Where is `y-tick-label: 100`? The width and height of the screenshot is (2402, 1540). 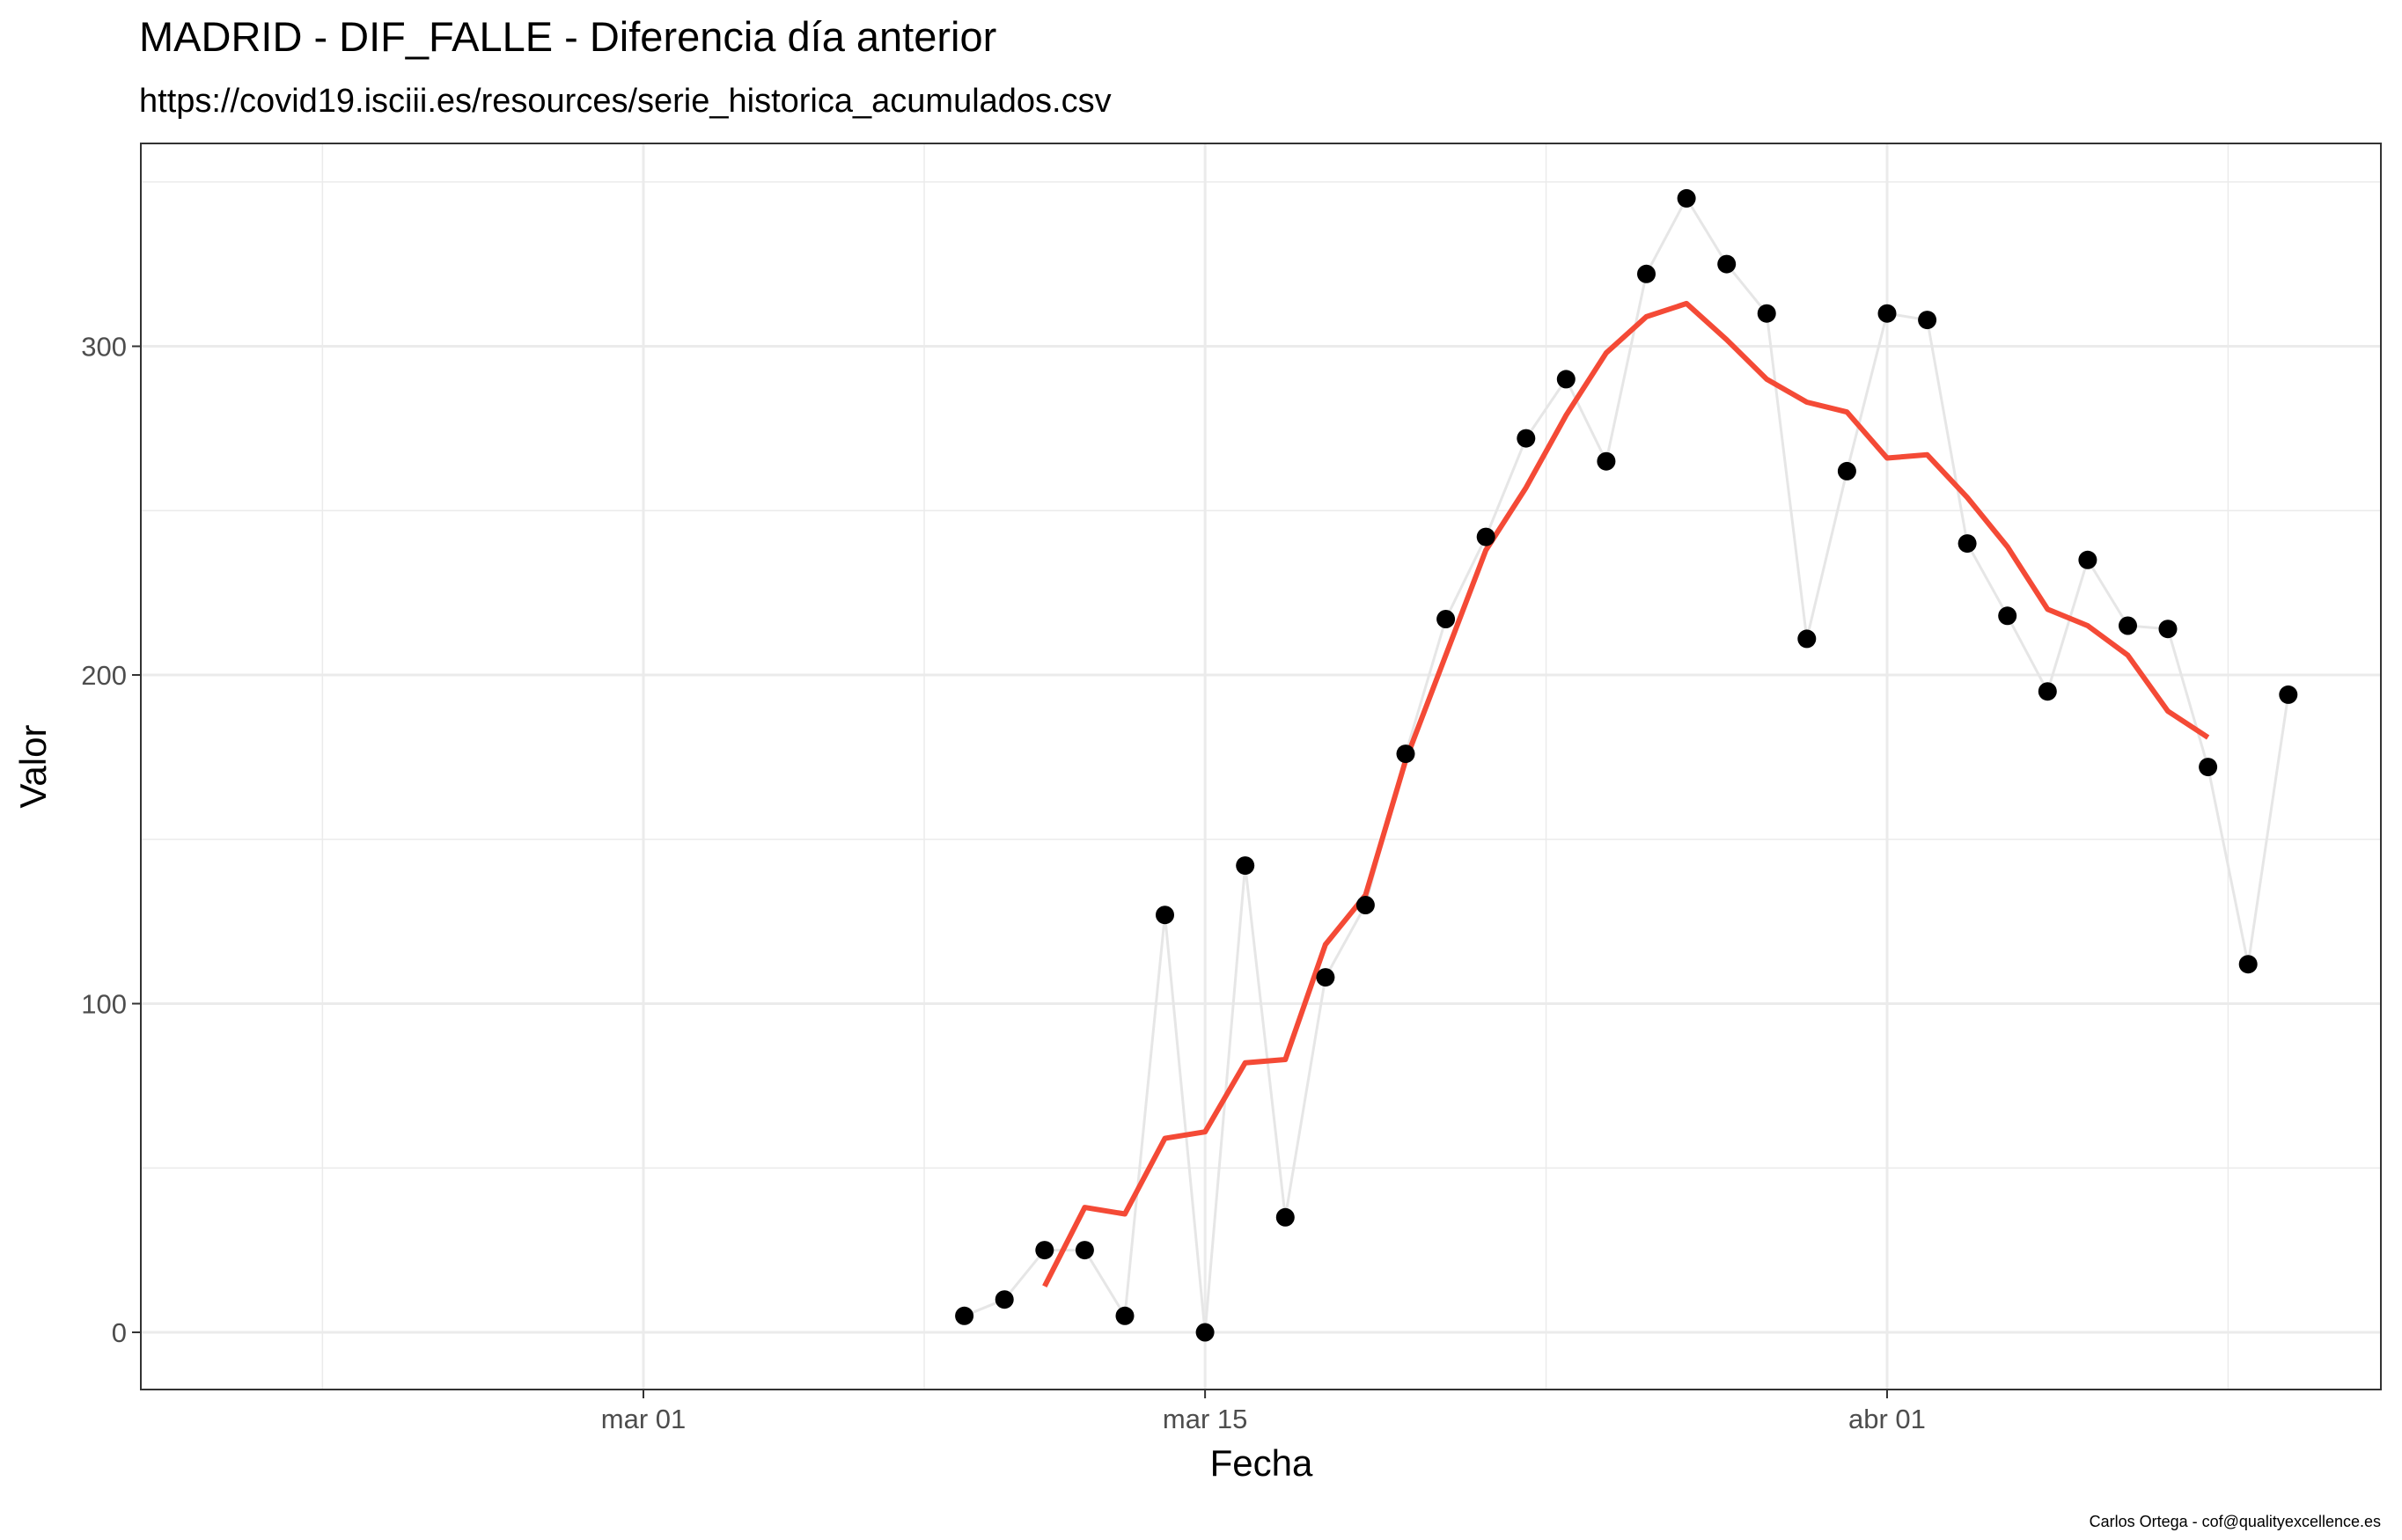 y-tick-label: 100 is located at coordinates (104, 1004).